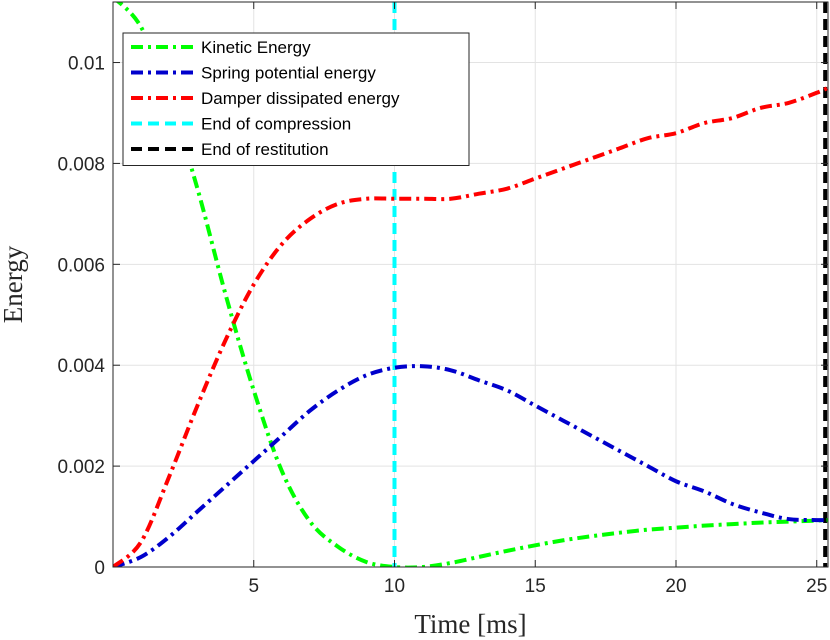 This screenshot has width=830, height=640. What do you see at coordinates (256, 47) in the screenshot?
I see `legend-label: Kinetic Energy` at bounding box center [256, 47].